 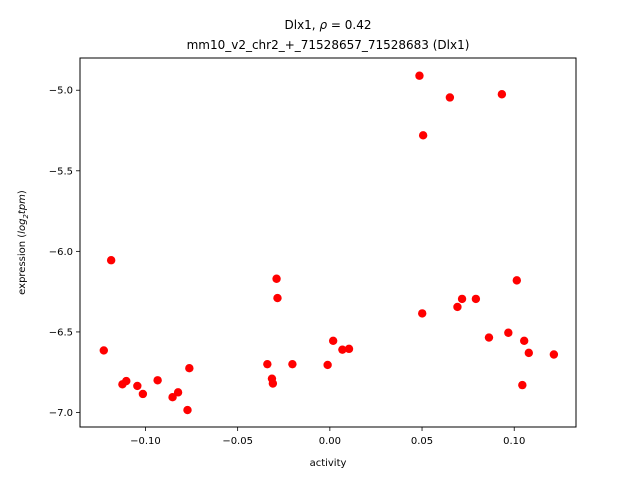 I want to click on chart-title-line1: Dlx1, ρ = 0.42, so click(x=328, y=25).